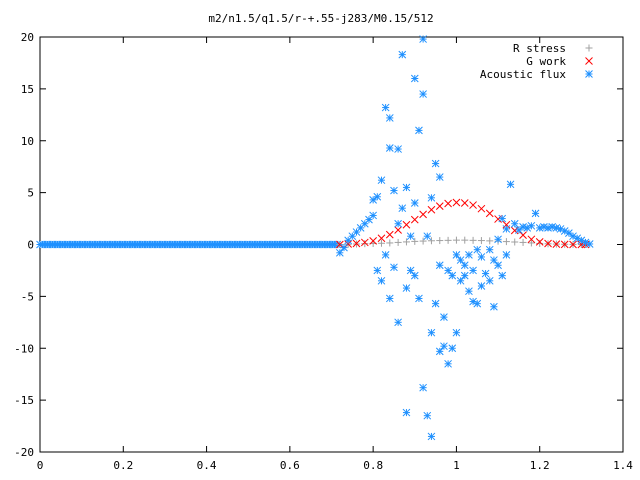 Image resolution: width=640 pixels, height=480 pixels. Describe the element at coordinates (539, 48) in the screenshot. I see `legend-label: R stress` at that location.